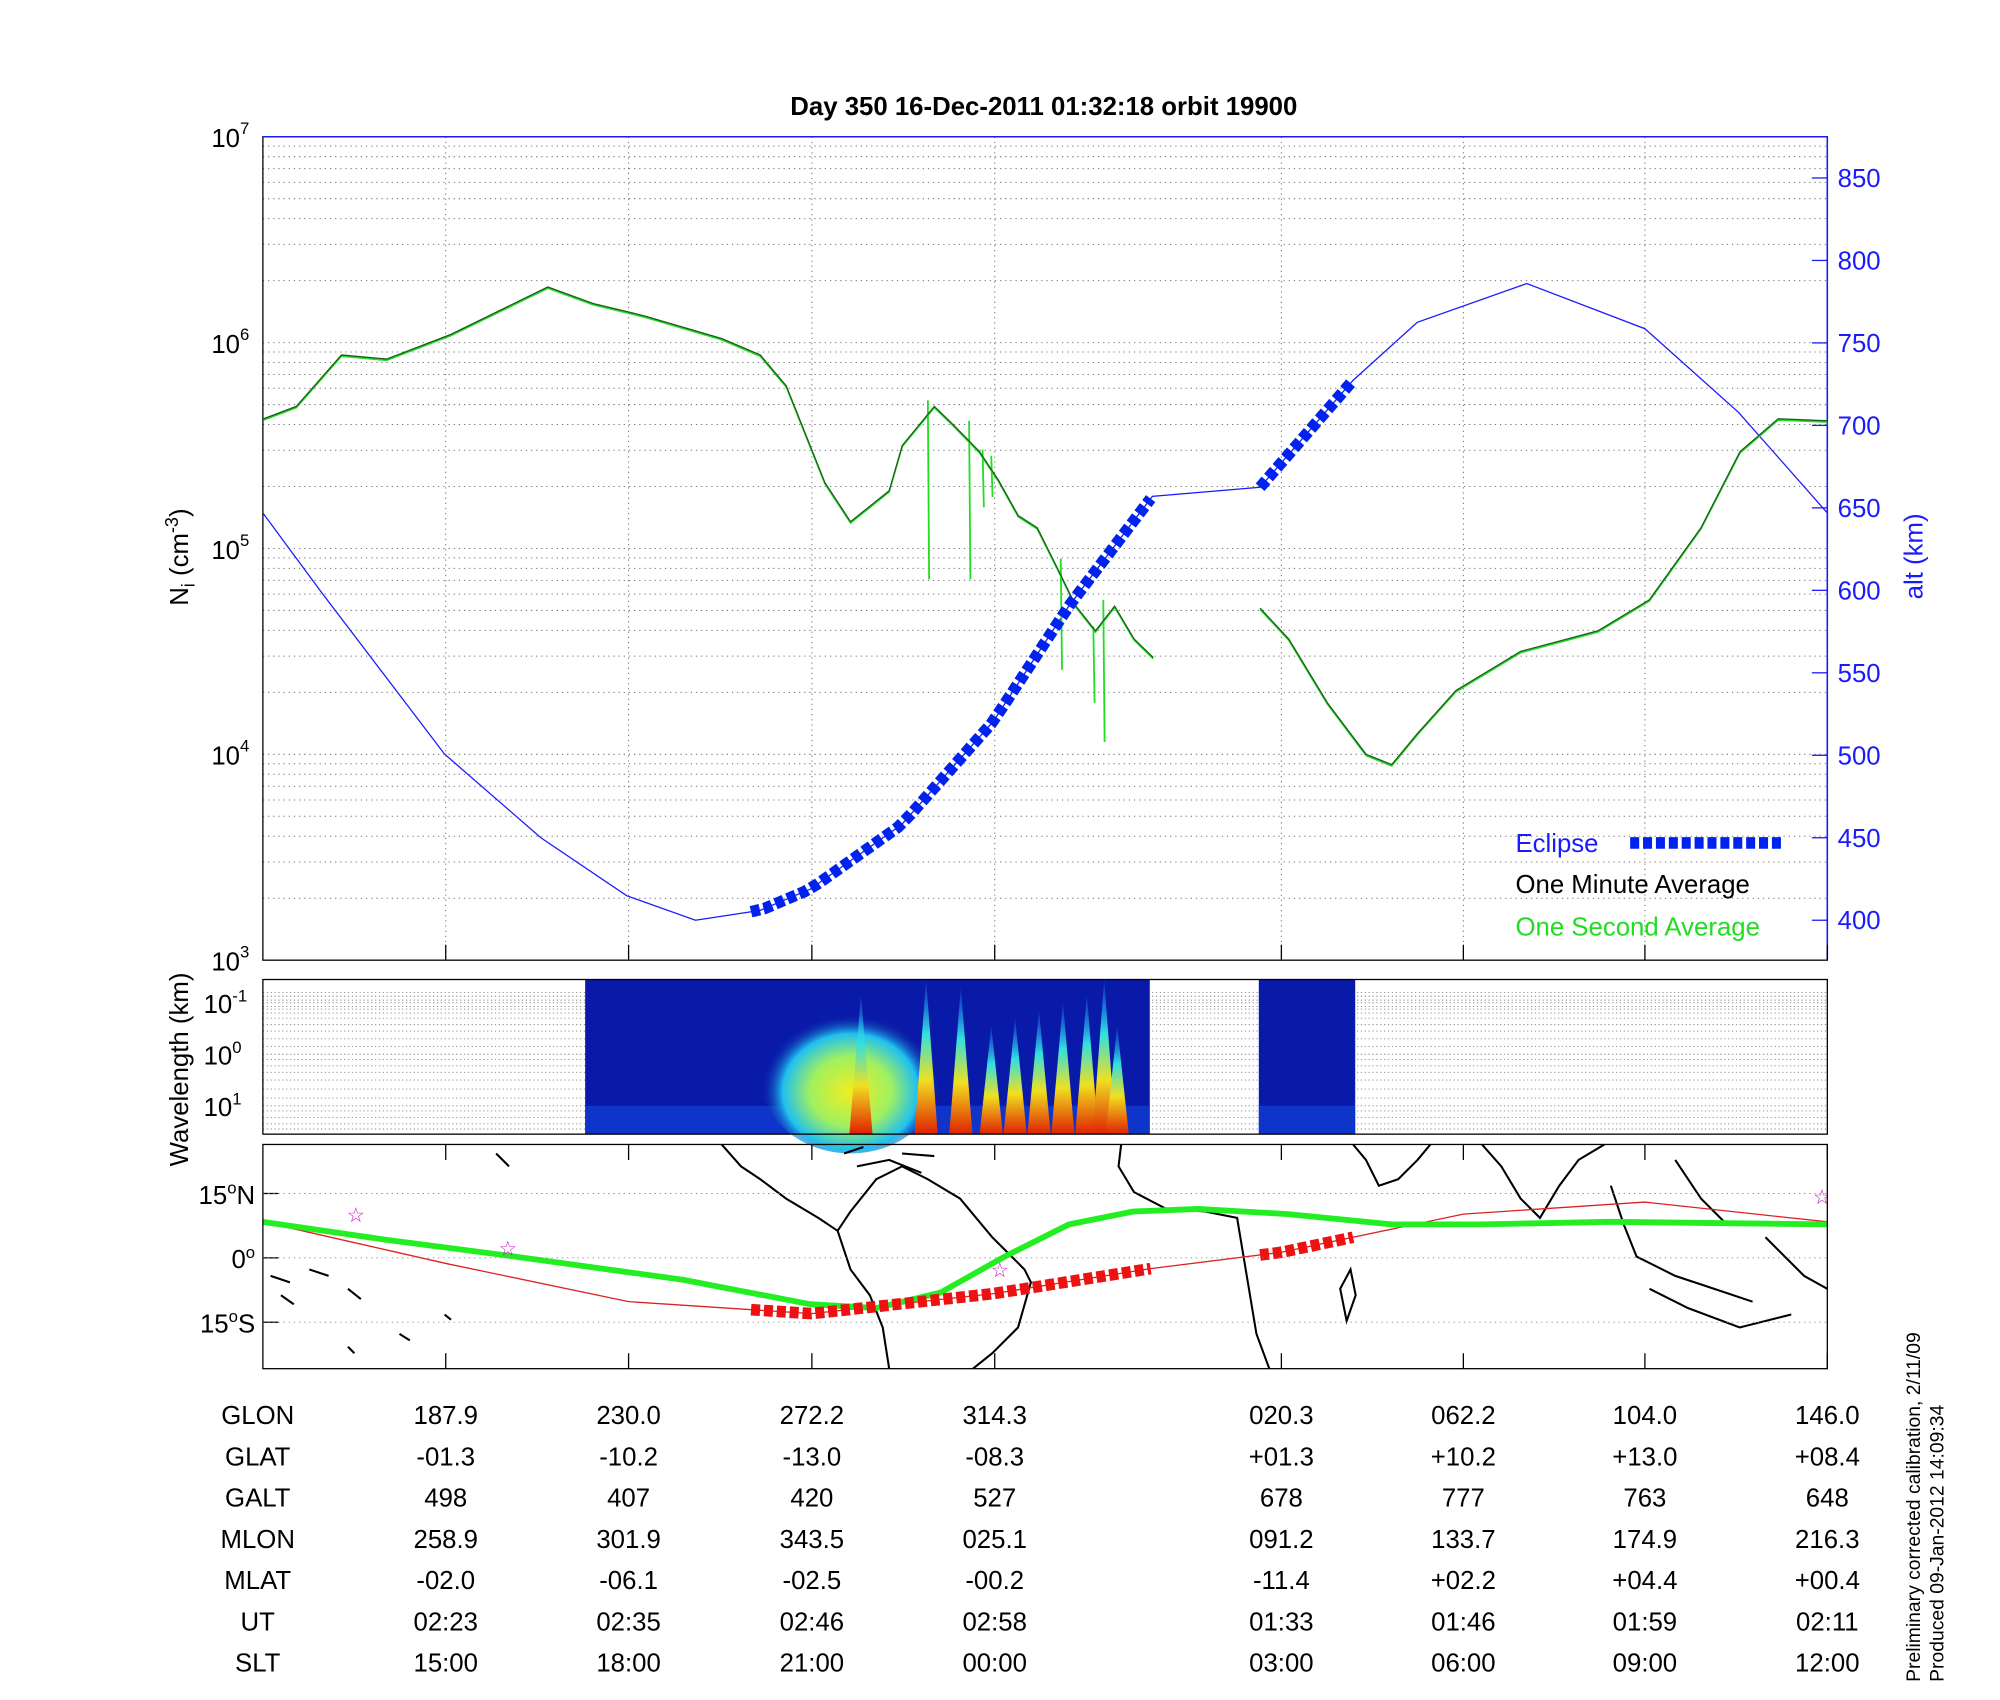  What do you see at coordinates (628, 1664) in the screenshot?
I see `table-cell: 18:00` at bounding box center [628, 1664].